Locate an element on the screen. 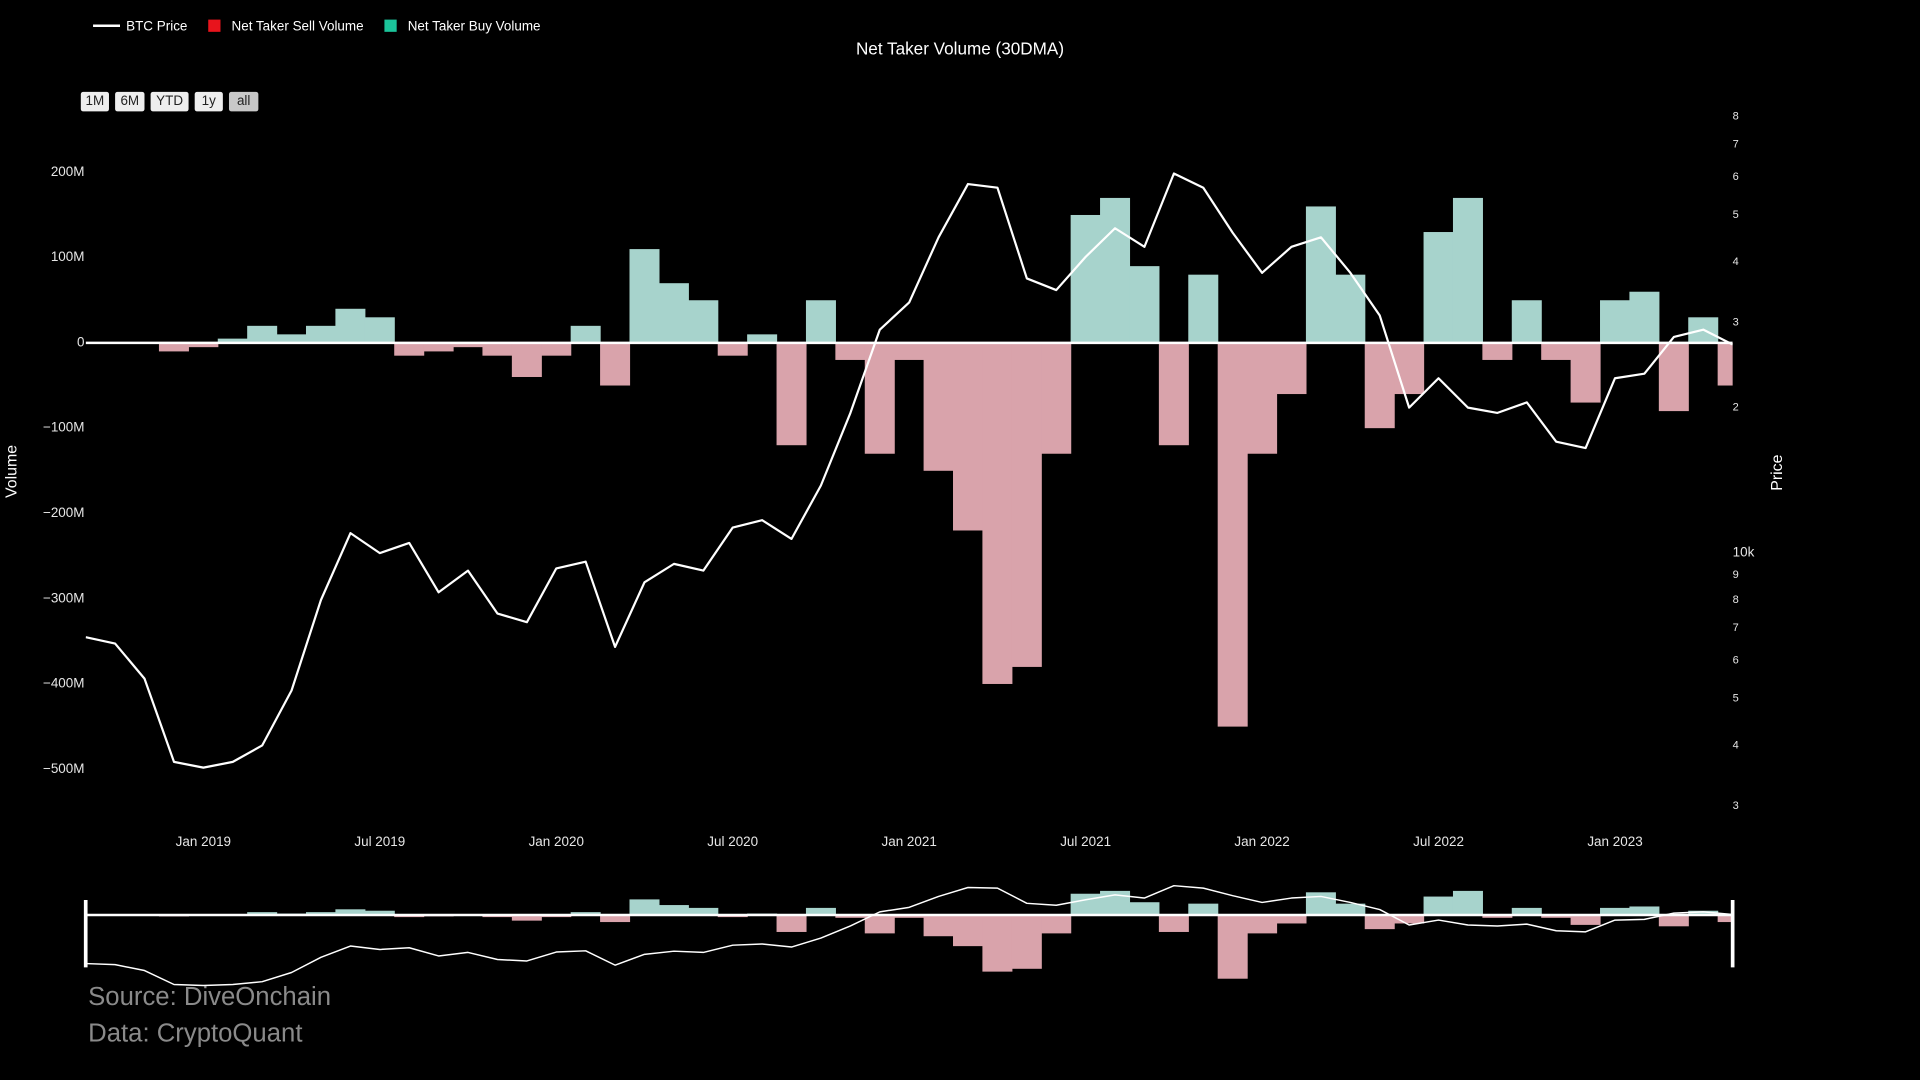  legend-label: Net Taker Buy Volume is located at coordinates (474, 26).